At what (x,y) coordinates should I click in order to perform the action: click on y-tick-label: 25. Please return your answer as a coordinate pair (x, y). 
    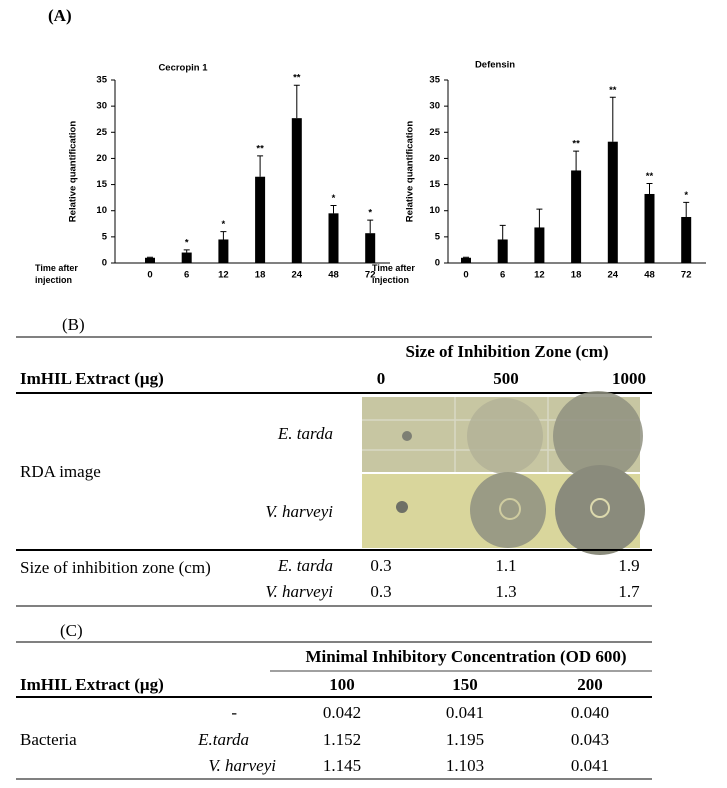
    Looking at the image, I should click on (434, 132).